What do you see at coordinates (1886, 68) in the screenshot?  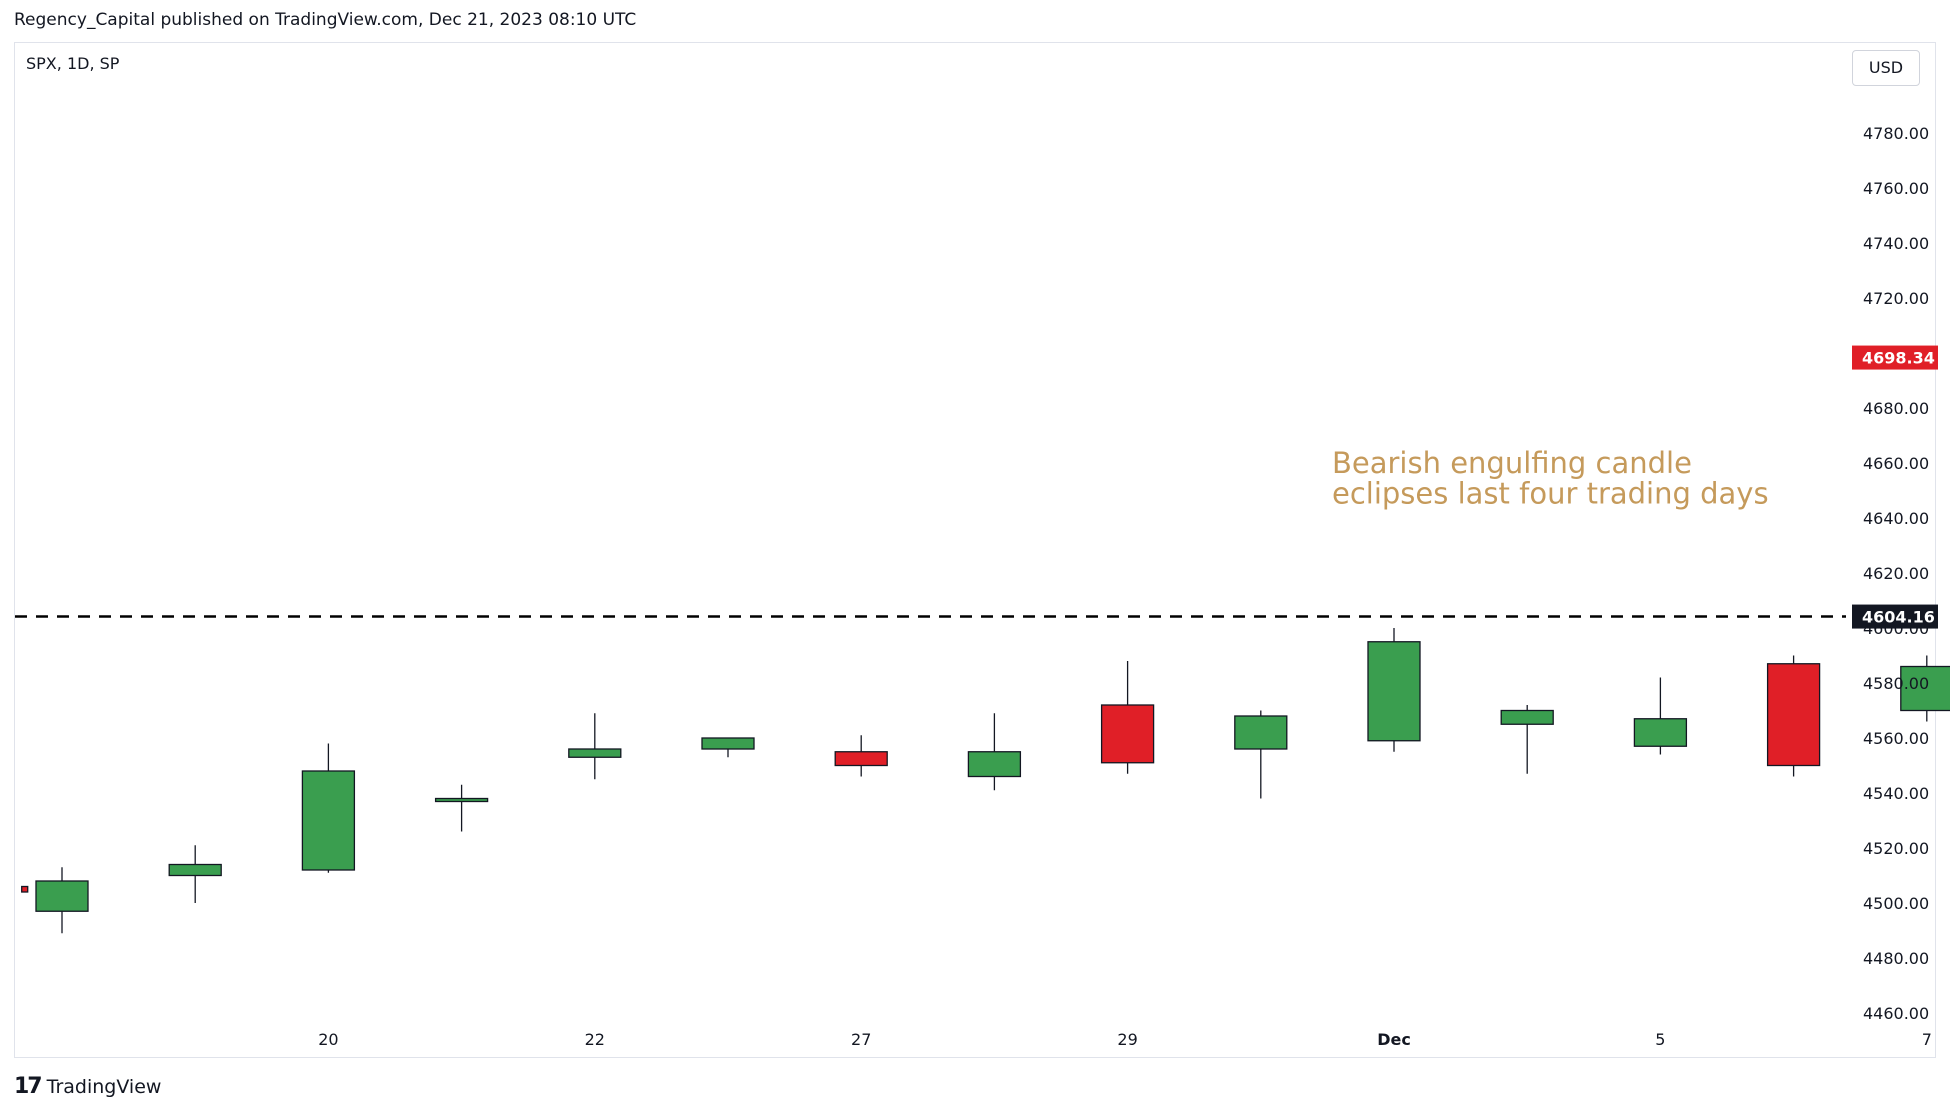 I see `currency-button: USD` at bounding box center [1886, 68].